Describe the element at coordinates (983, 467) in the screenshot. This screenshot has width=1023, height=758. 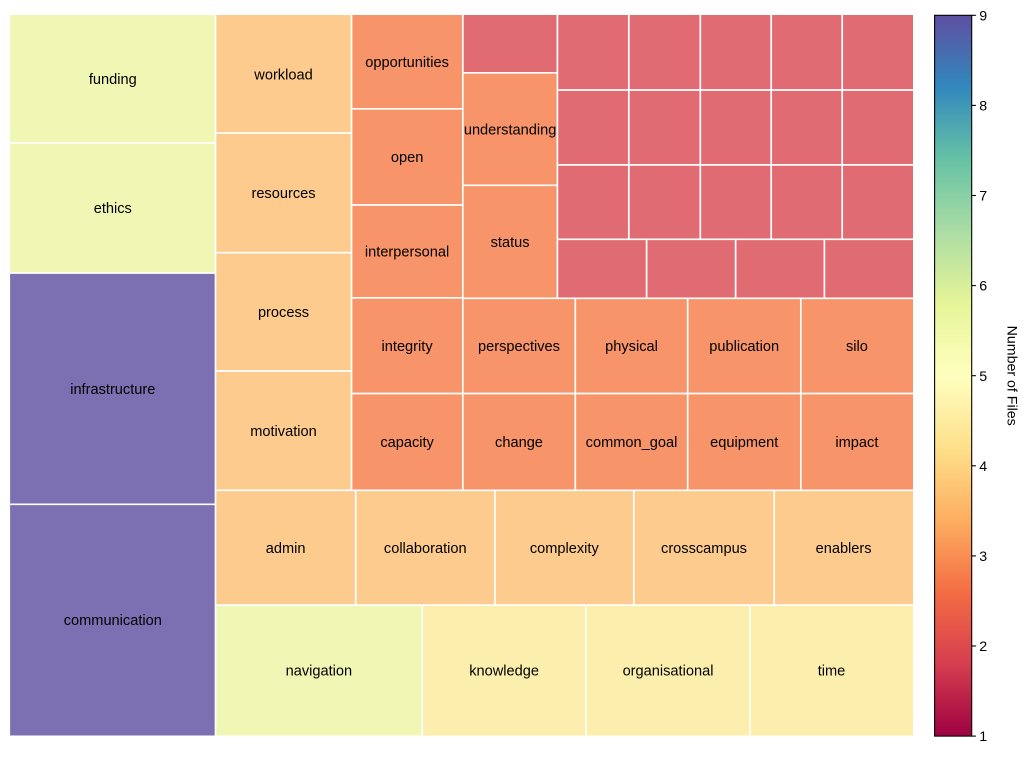
I see `svg-text: 4` at that location.